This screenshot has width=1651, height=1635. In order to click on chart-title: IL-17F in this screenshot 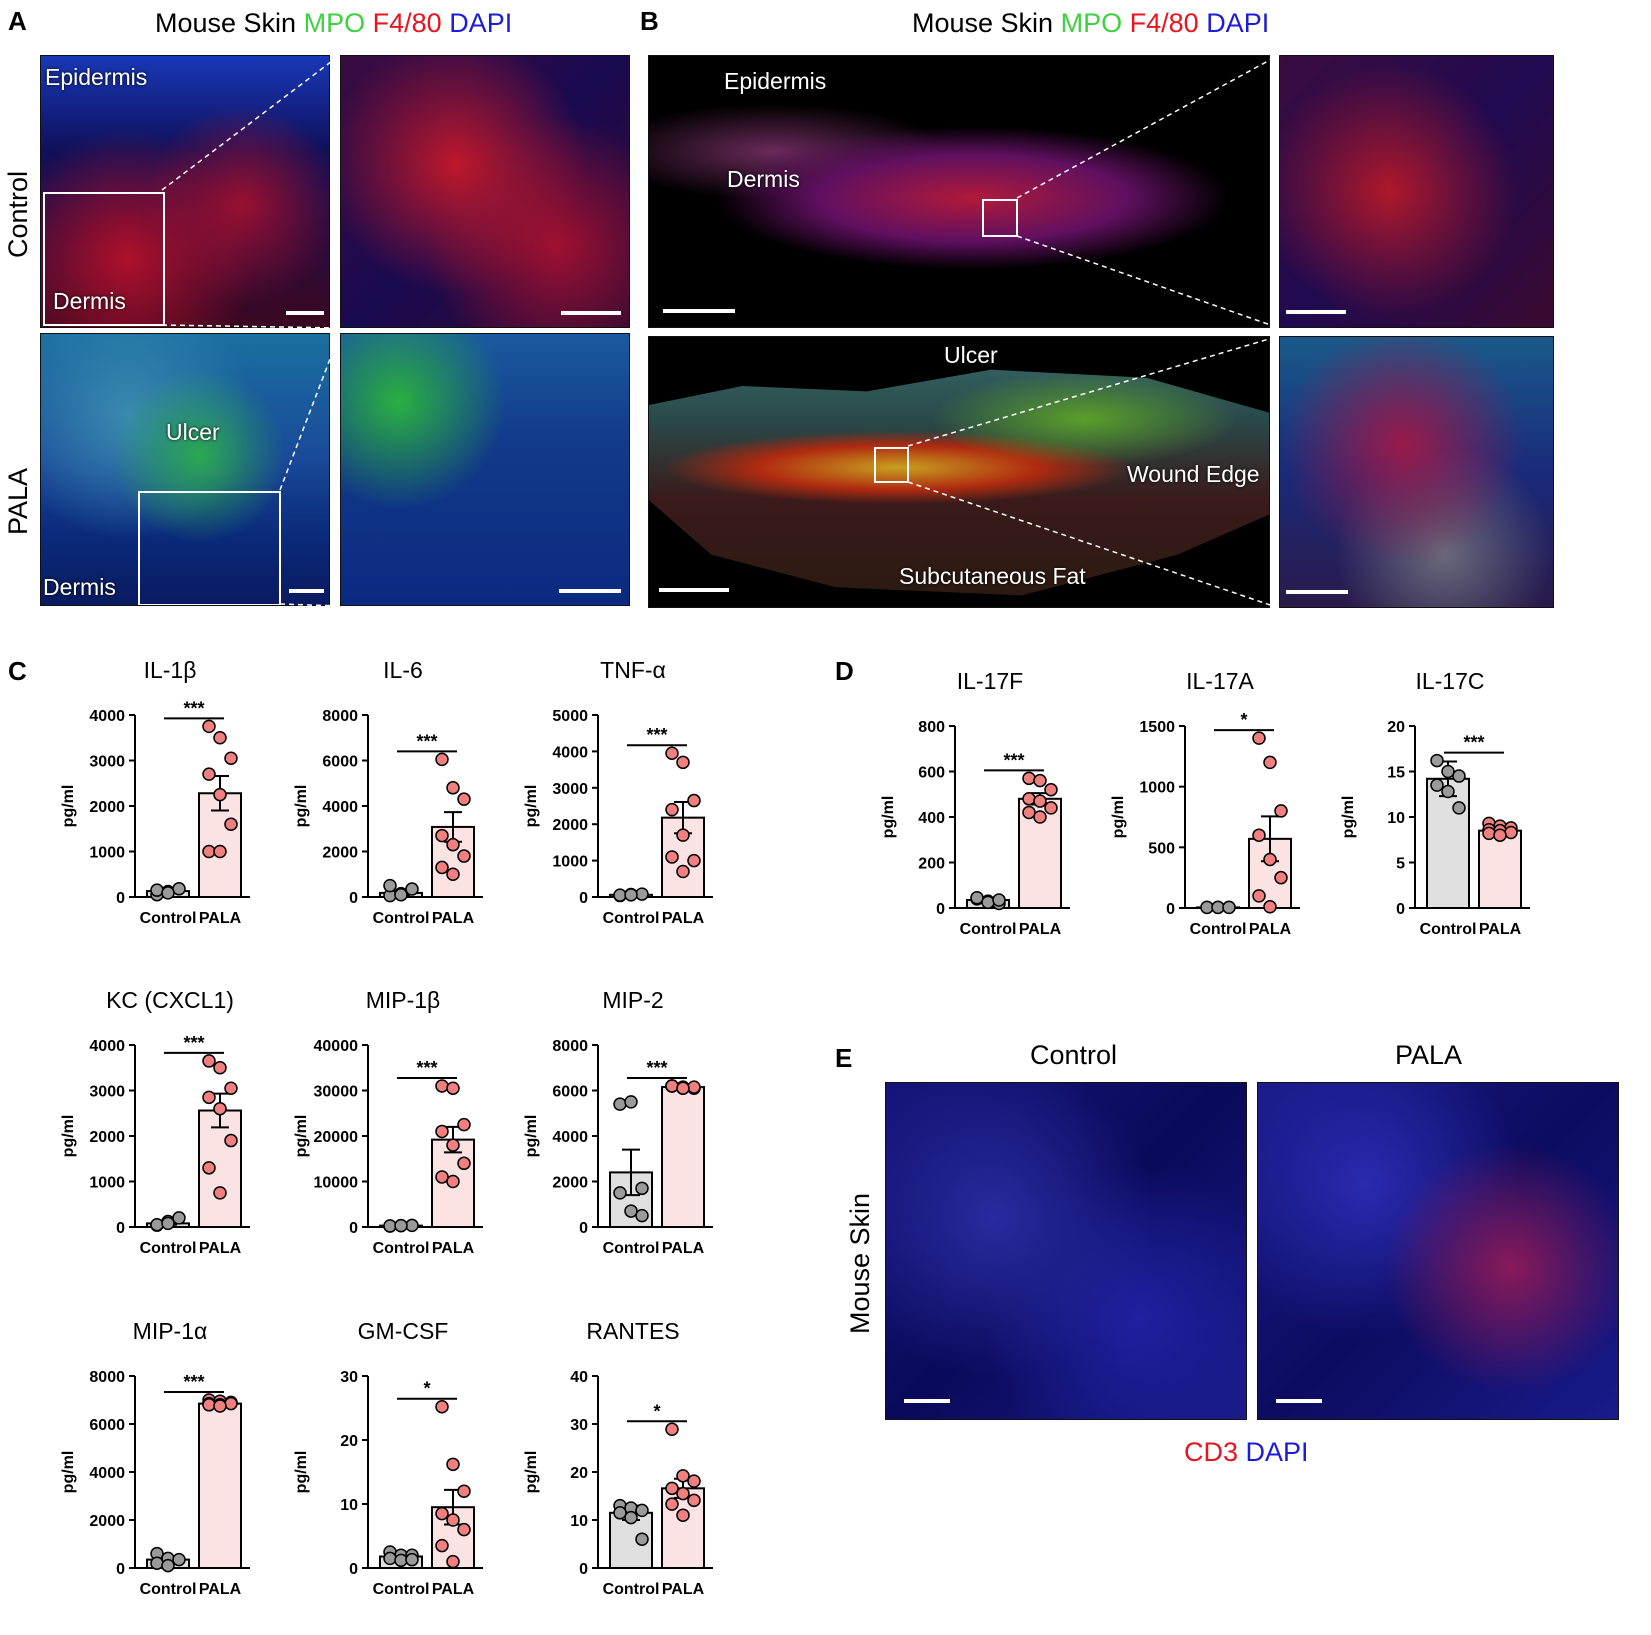, I will do `click(990, 681)`.